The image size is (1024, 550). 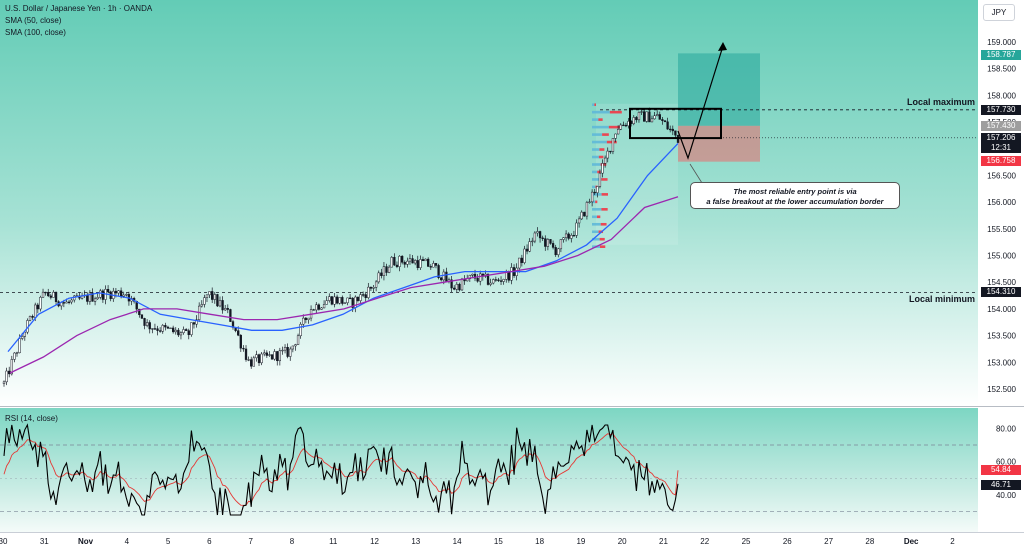 I want to click on current-price-tag: 157.206, so click(x=1001, y=138).